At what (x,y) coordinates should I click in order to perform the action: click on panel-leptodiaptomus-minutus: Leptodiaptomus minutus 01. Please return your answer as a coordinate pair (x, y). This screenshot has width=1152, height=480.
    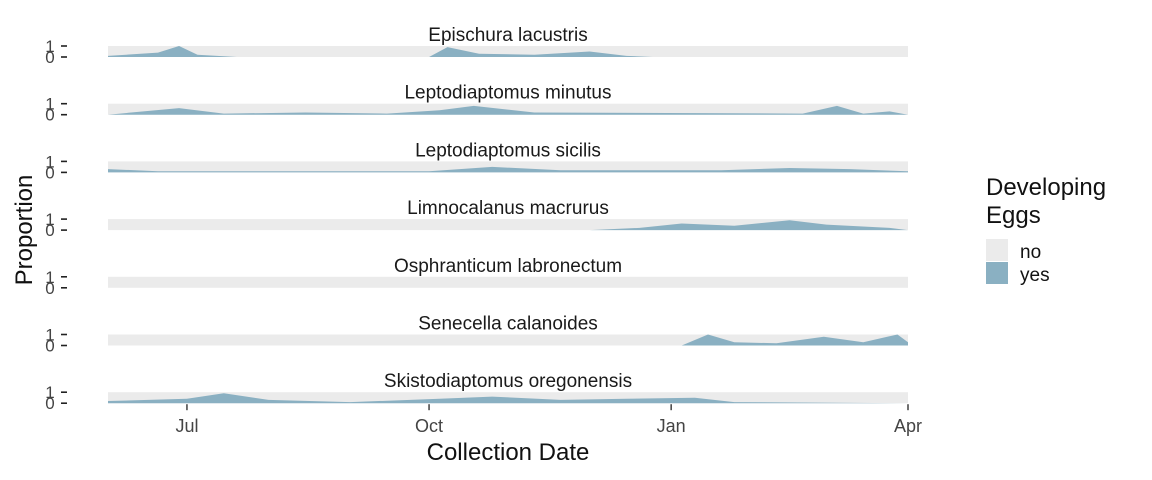
    Looking at the image, I should click on (476, 104).